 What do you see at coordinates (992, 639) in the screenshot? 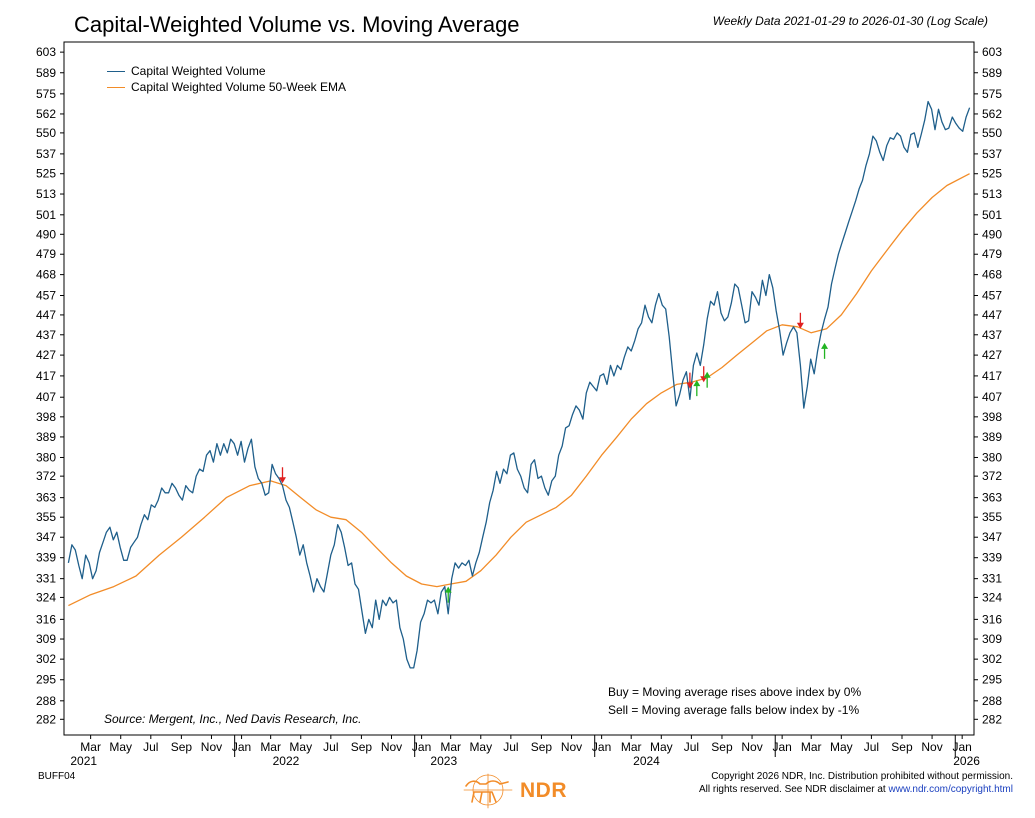
I see `y-tick-label-right: 309` at bounding box center [992, 639].